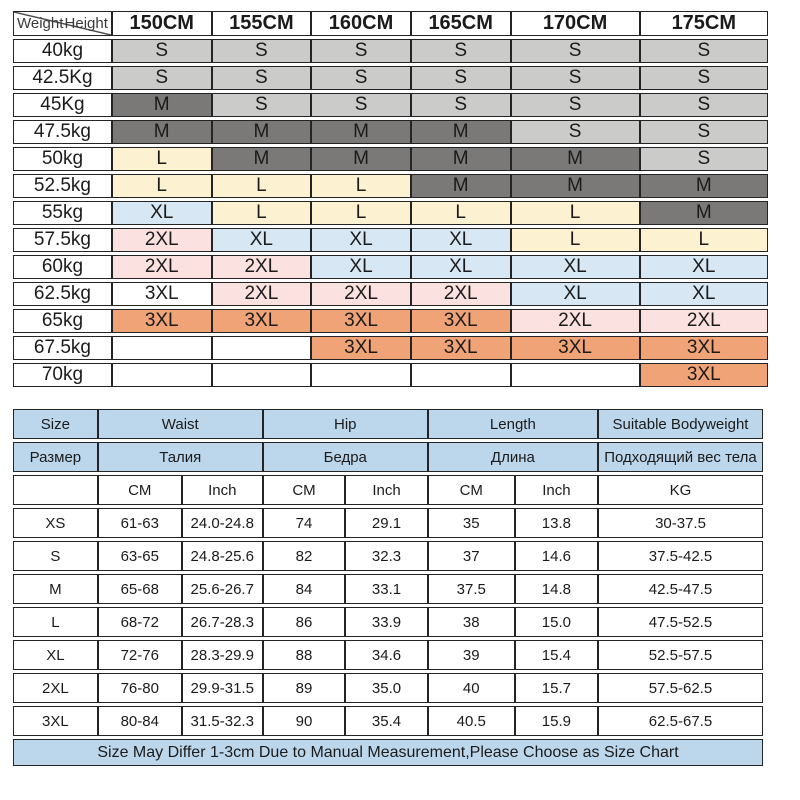 Image resolution: width=800 pixels, height=800 pixels. What do you see at coordinates (161, 23) in the screenshot?
I see `height-header: 150CM` at bounding box center [161, 23].